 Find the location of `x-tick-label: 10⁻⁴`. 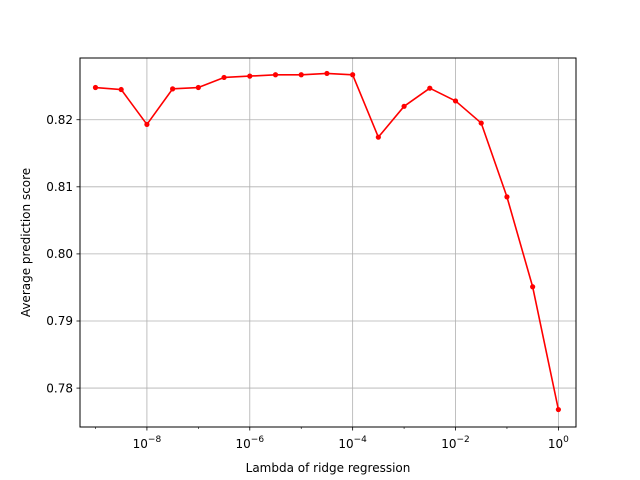

x-tick-label: 10⁻⁴ is located at coordinates (352, 443).